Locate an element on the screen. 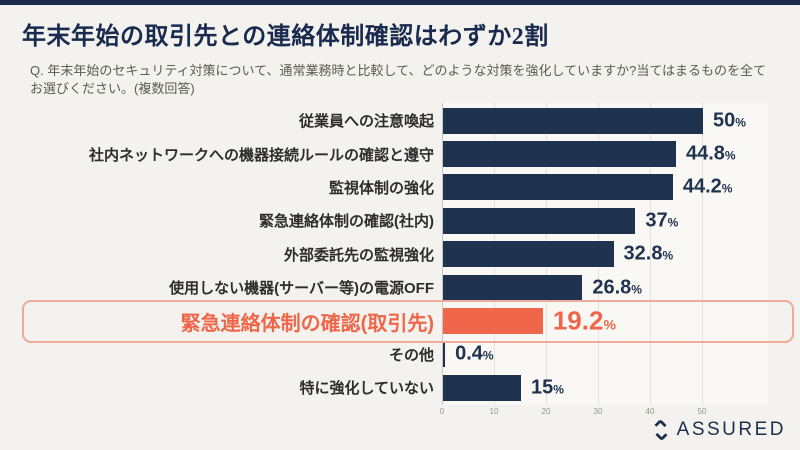 This screenshot has width=800, height=450. top-accent-strip is located at coordinates (400, 2).